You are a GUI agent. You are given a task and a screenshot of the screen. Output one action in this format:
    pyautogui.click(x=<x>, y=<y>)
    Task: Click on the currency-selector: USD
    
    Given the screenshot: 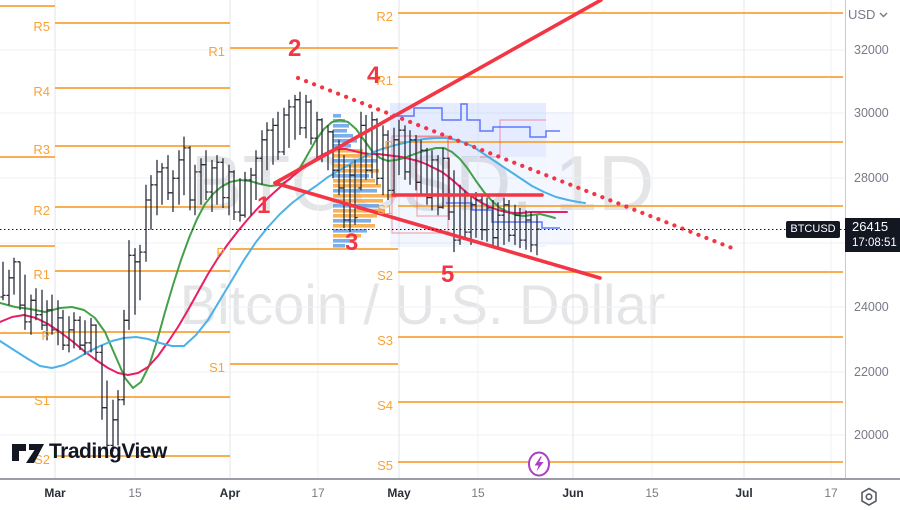 What is the action you would take?
    pyautogui.click(x=868, y=14)
    